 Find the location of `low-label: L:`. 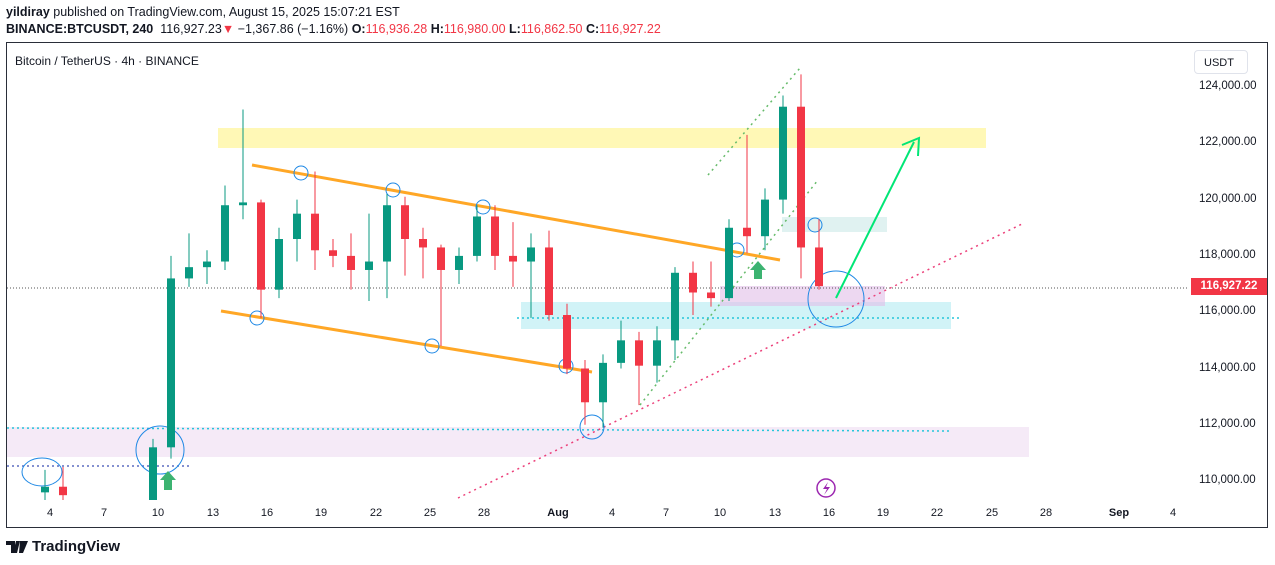

low-label: L: is located at coordinates (515, 29).